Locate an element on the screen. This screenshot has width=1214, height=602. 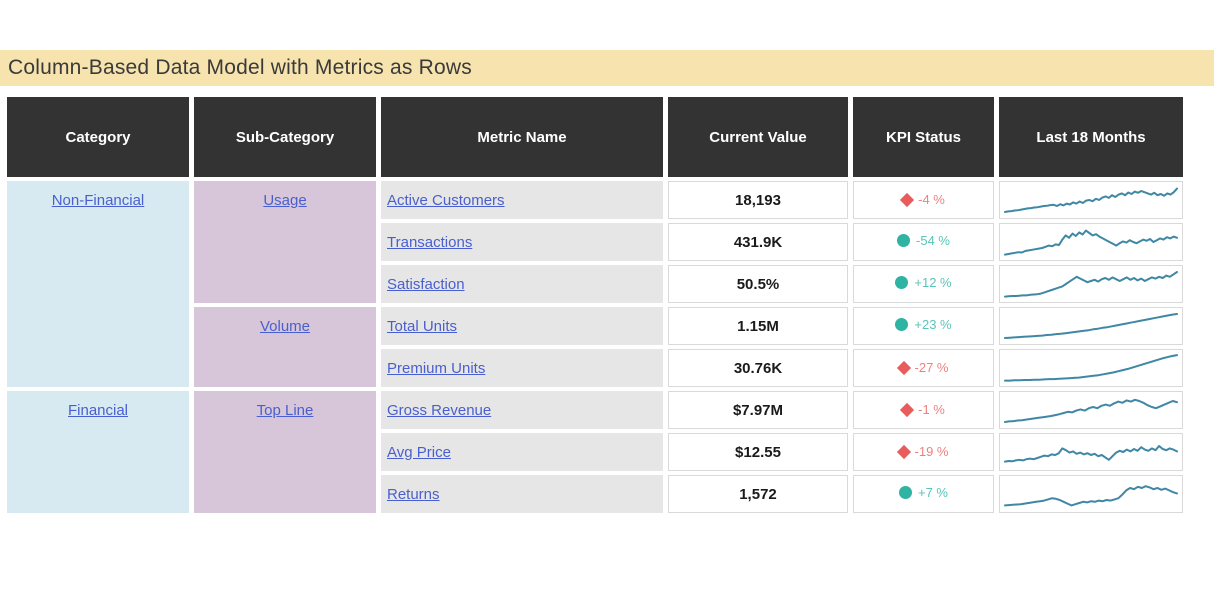
kpi-status-indicator: -54 % is located at coordinates (923, 240).